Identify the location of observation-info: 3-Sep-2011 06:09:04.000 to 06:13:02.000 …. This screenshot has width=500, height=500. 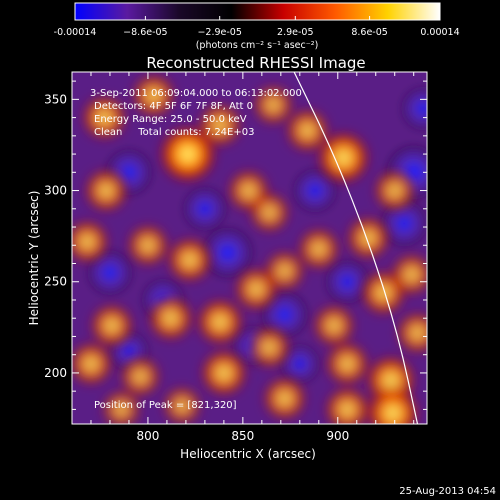
(196, 113).